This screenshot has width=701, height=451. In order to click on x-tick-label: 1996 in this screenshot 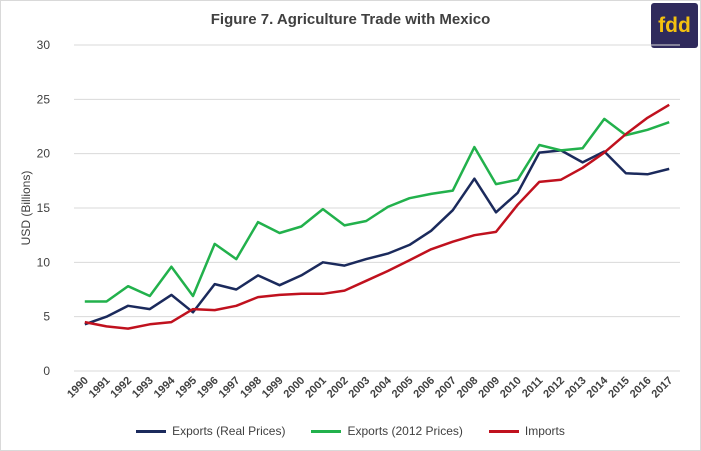, I will do `click(208, 388)`.